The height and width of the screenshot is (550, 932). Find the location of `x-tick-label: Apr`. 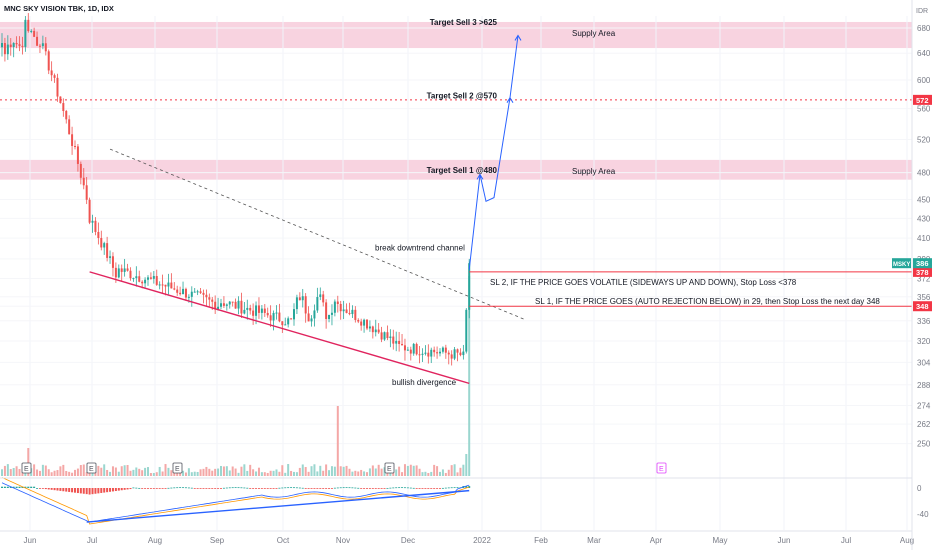

x-tick-label: Apr is located at coordinates (656, 540).